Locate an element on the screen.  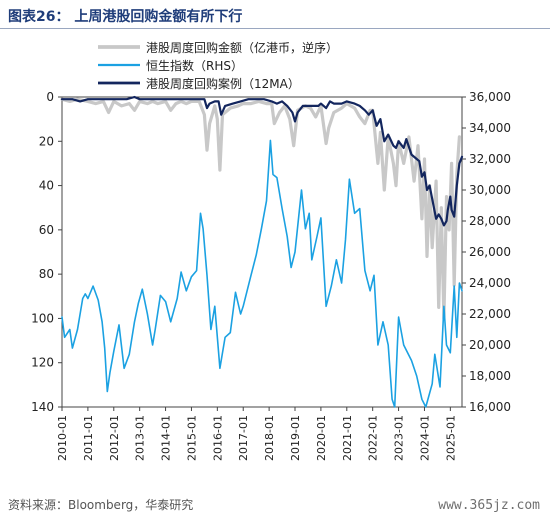
y-left-tick-label: 0 is located at coordinates (50, 97).